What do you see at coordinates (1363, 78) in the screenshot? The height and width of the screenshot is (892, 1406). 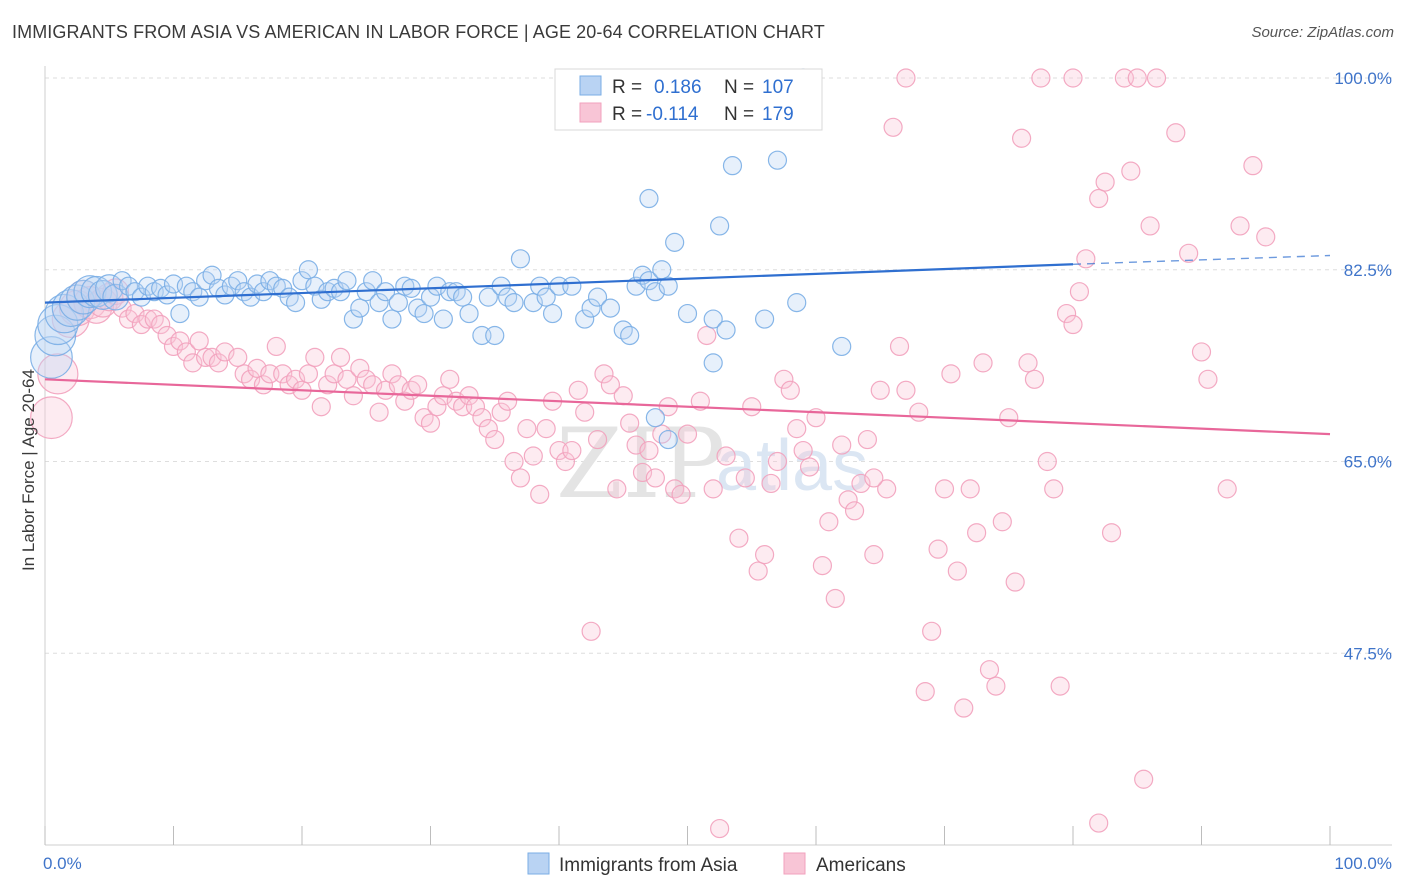 I see `y-tick-label-3: 100.0%` at bounding box center [1363, 78].